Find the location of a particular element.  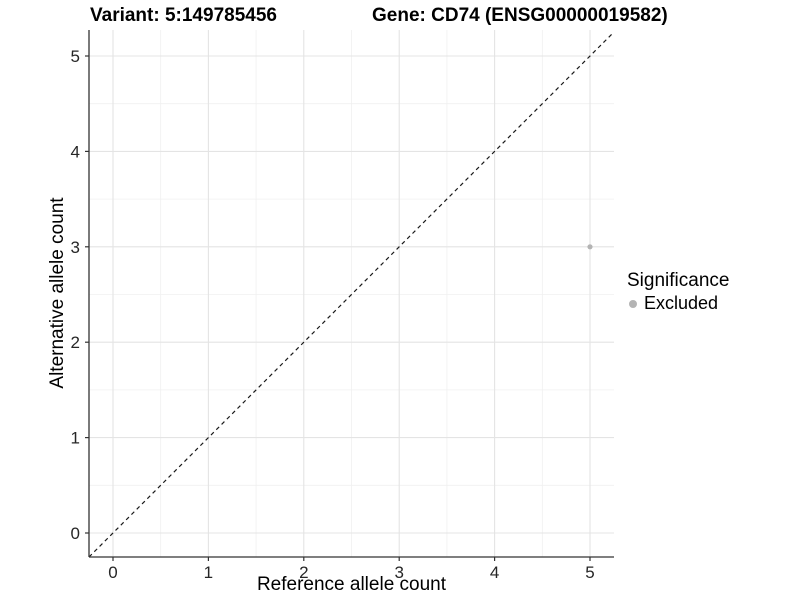

x-tick-label: 1 is located at coordinates (208, 572).